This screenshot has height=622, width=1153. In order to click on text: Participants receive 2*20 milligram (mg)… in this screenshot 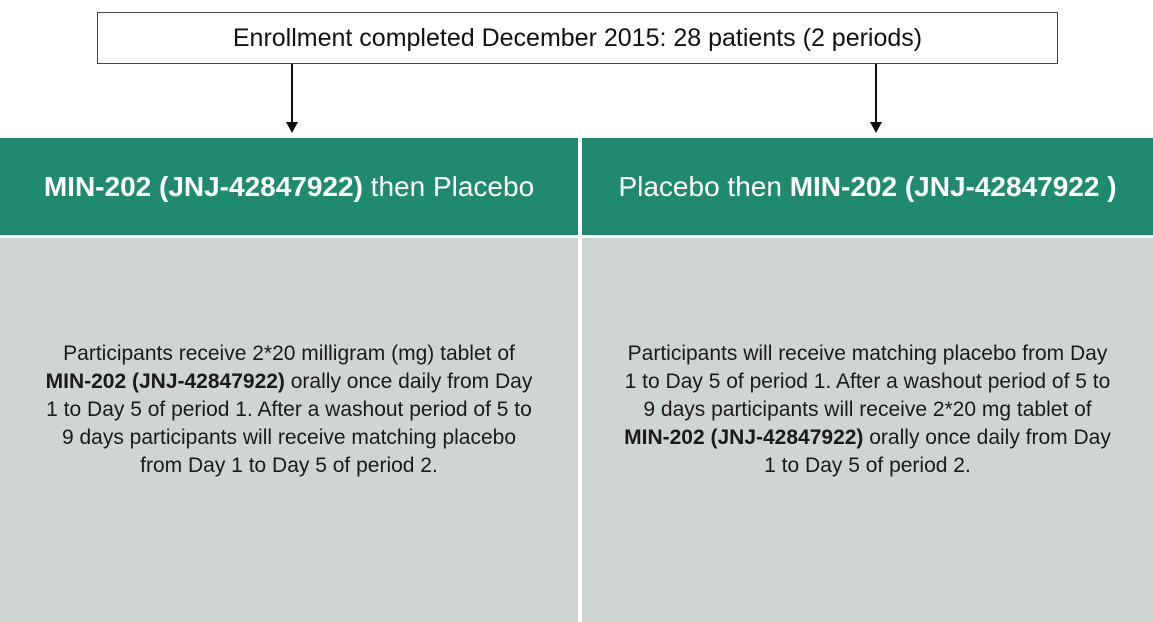, I will do `click(289, 353)`.